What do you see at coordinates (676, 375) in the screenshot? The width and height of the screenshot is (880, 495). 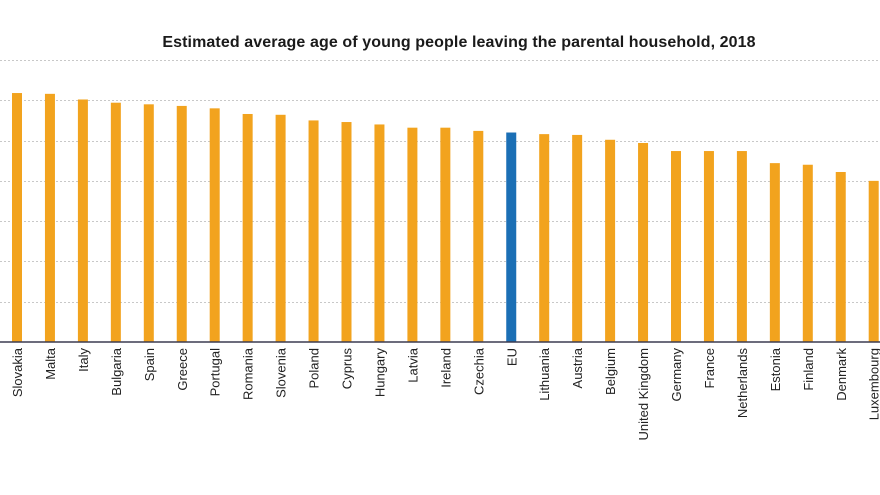 I see `x-tick-label: Germany` at bounding box center [676, 375].